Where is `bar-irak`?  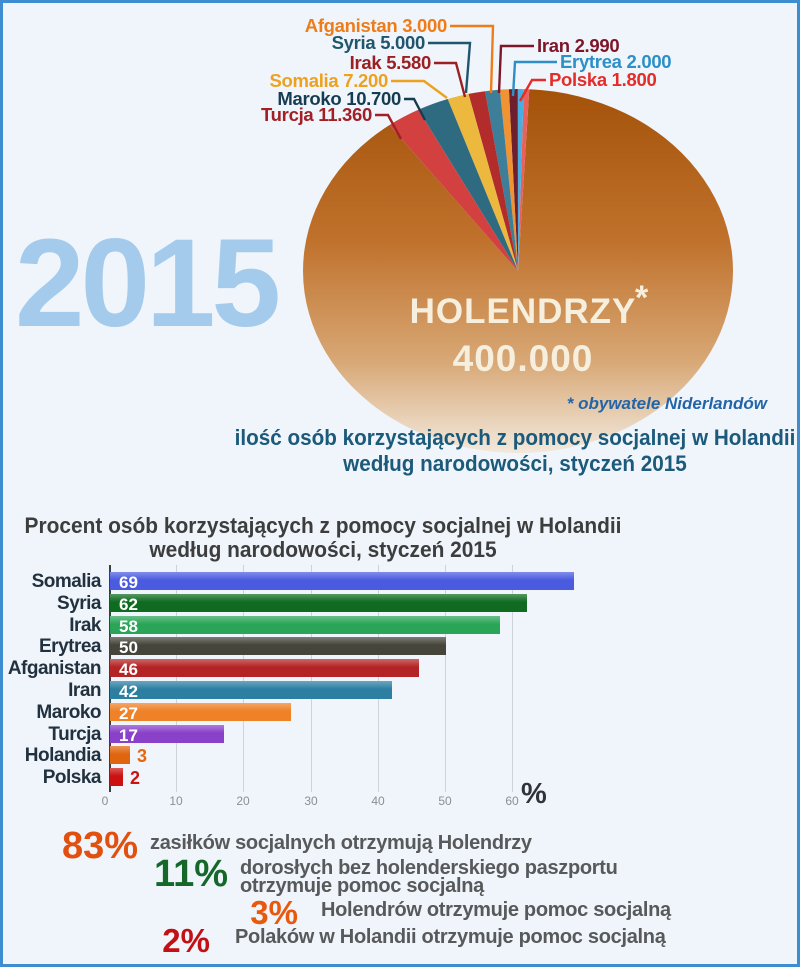 bar-irak is located at coordinates (305, 624).